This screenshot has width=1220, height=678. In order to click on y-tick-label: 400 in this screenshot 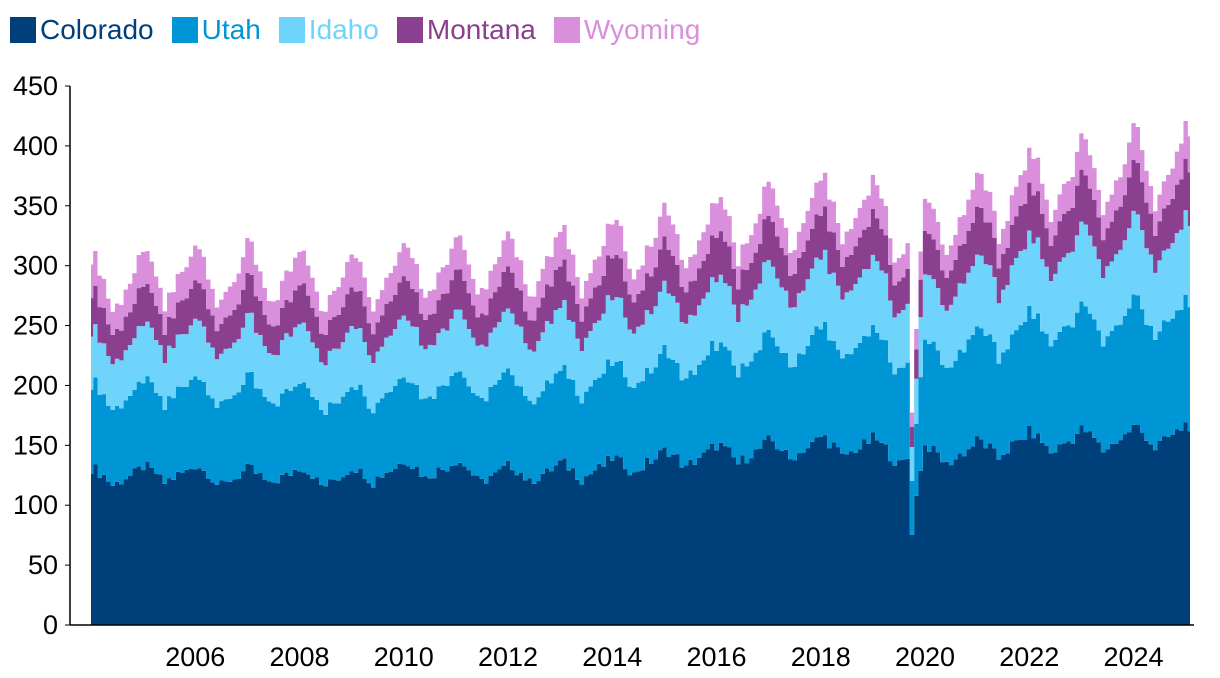, I will do `click(35, 146)`.